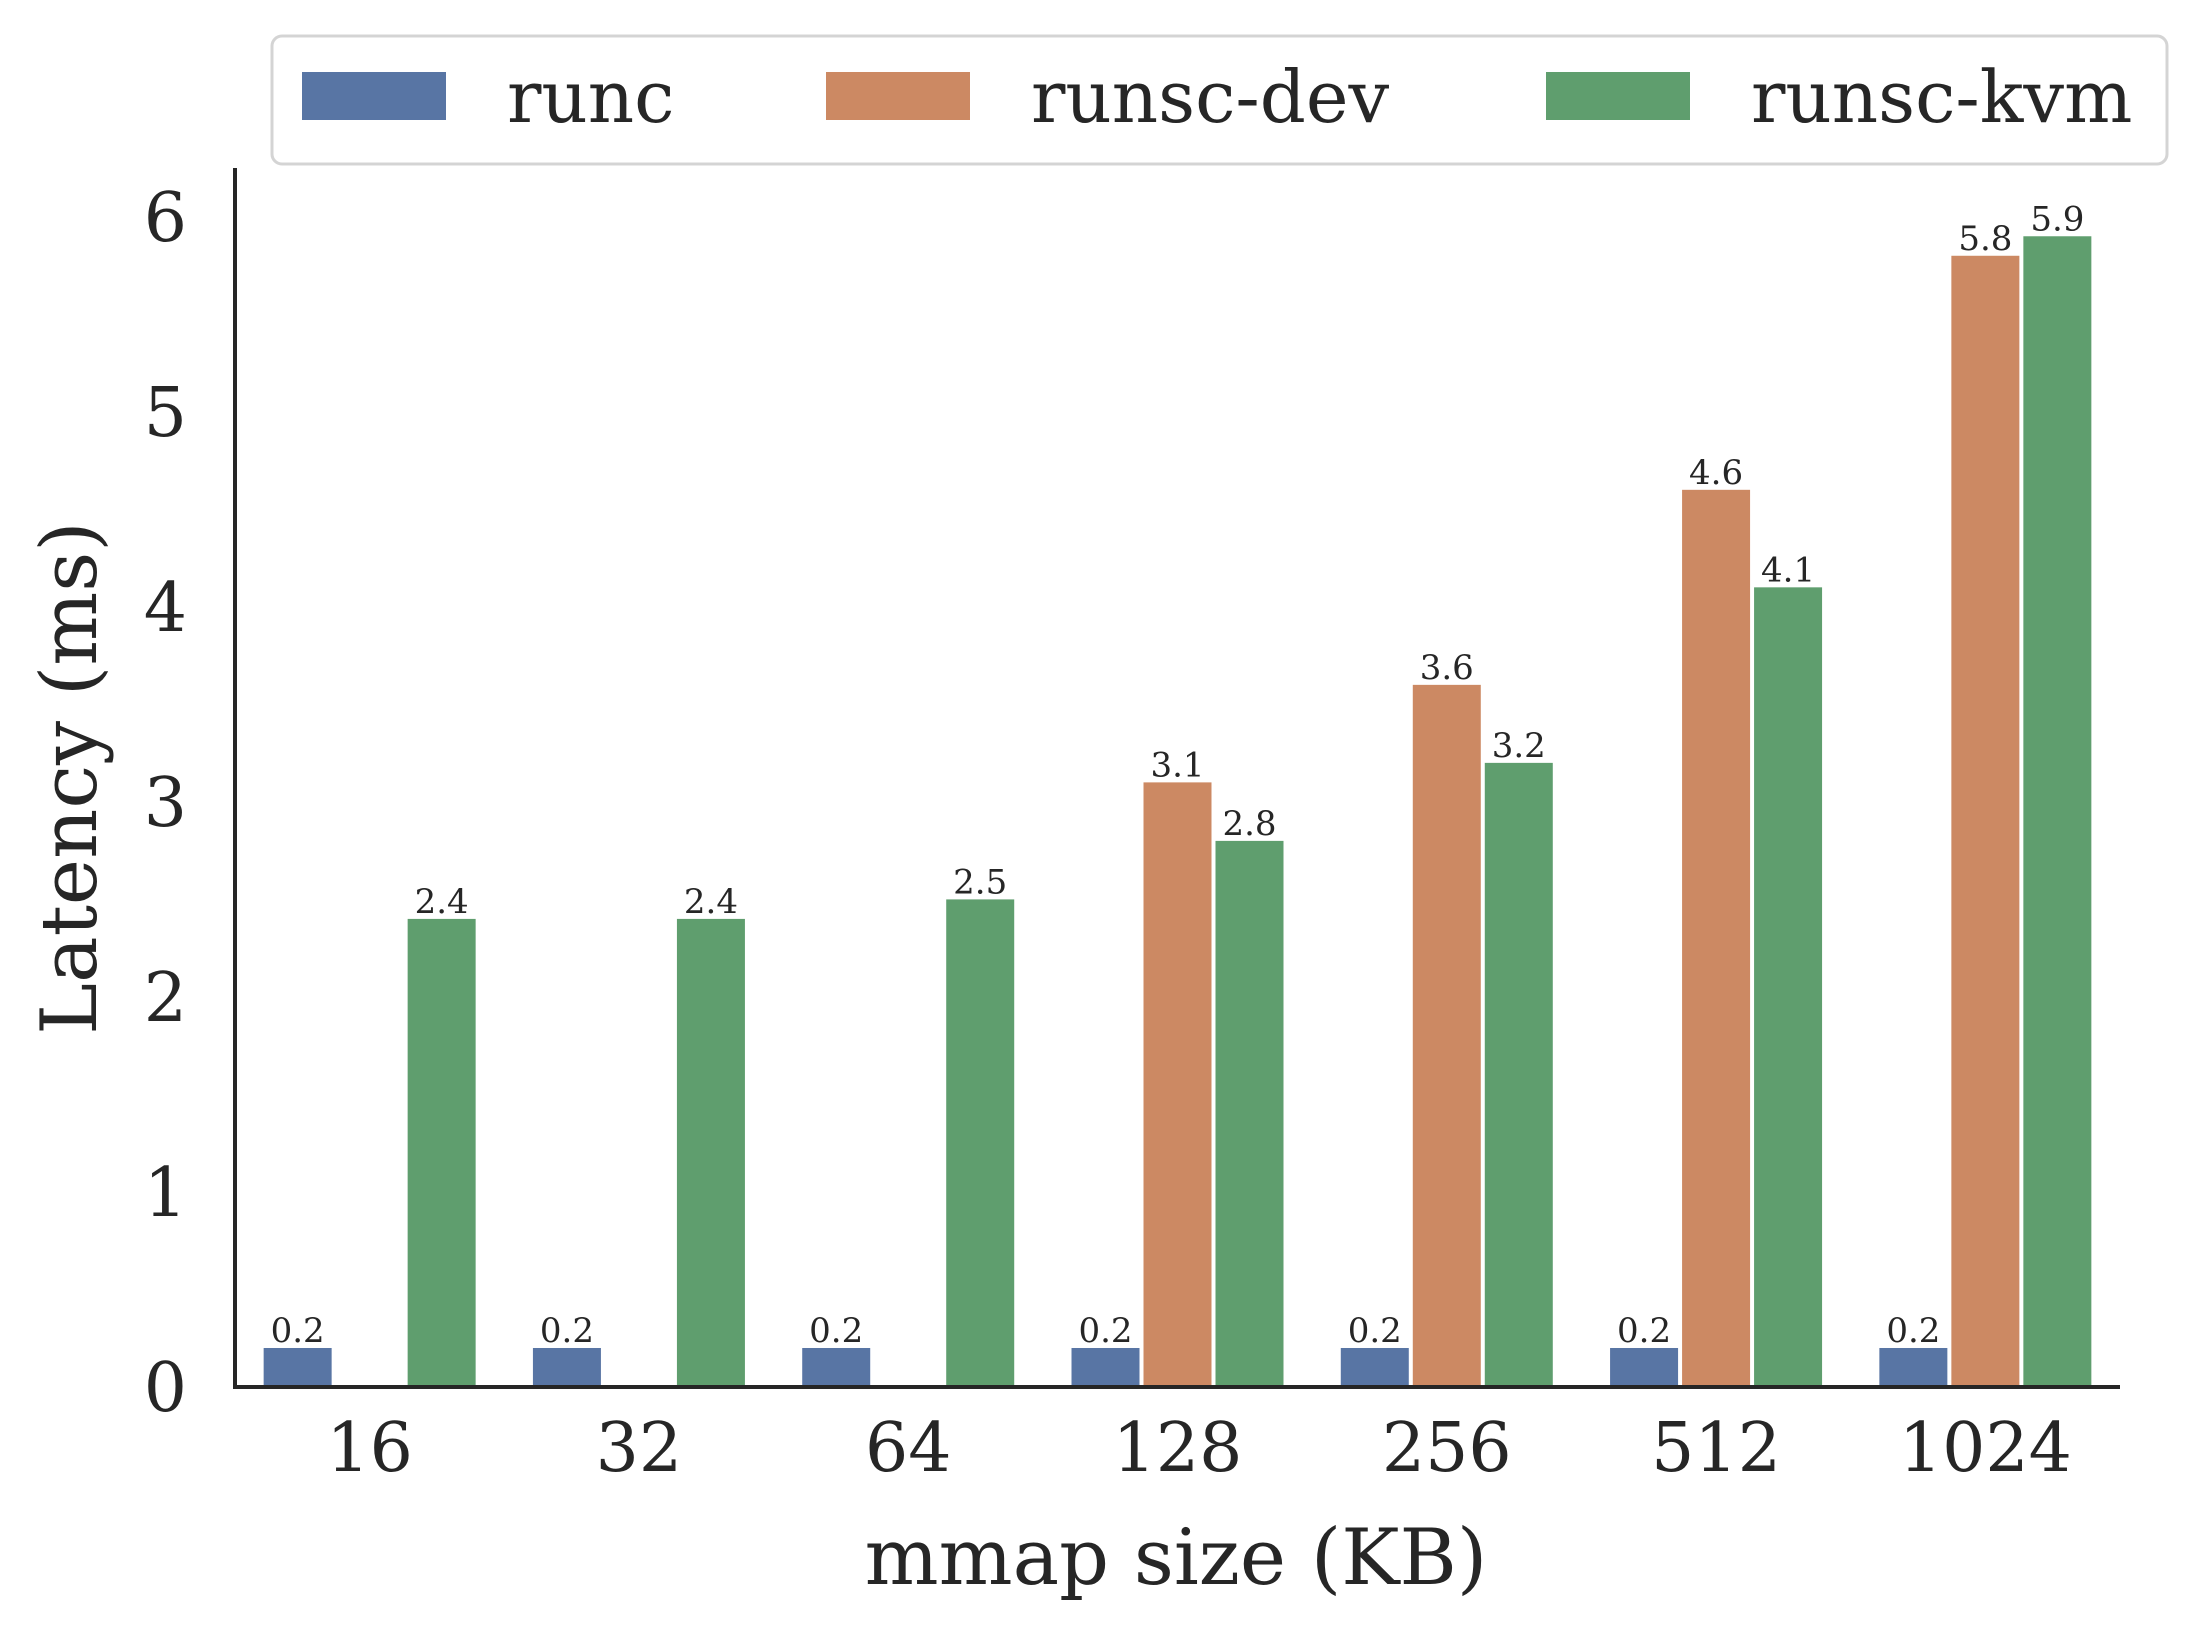  I want to click on x-tick-label: 512, so click(1716, 1448).